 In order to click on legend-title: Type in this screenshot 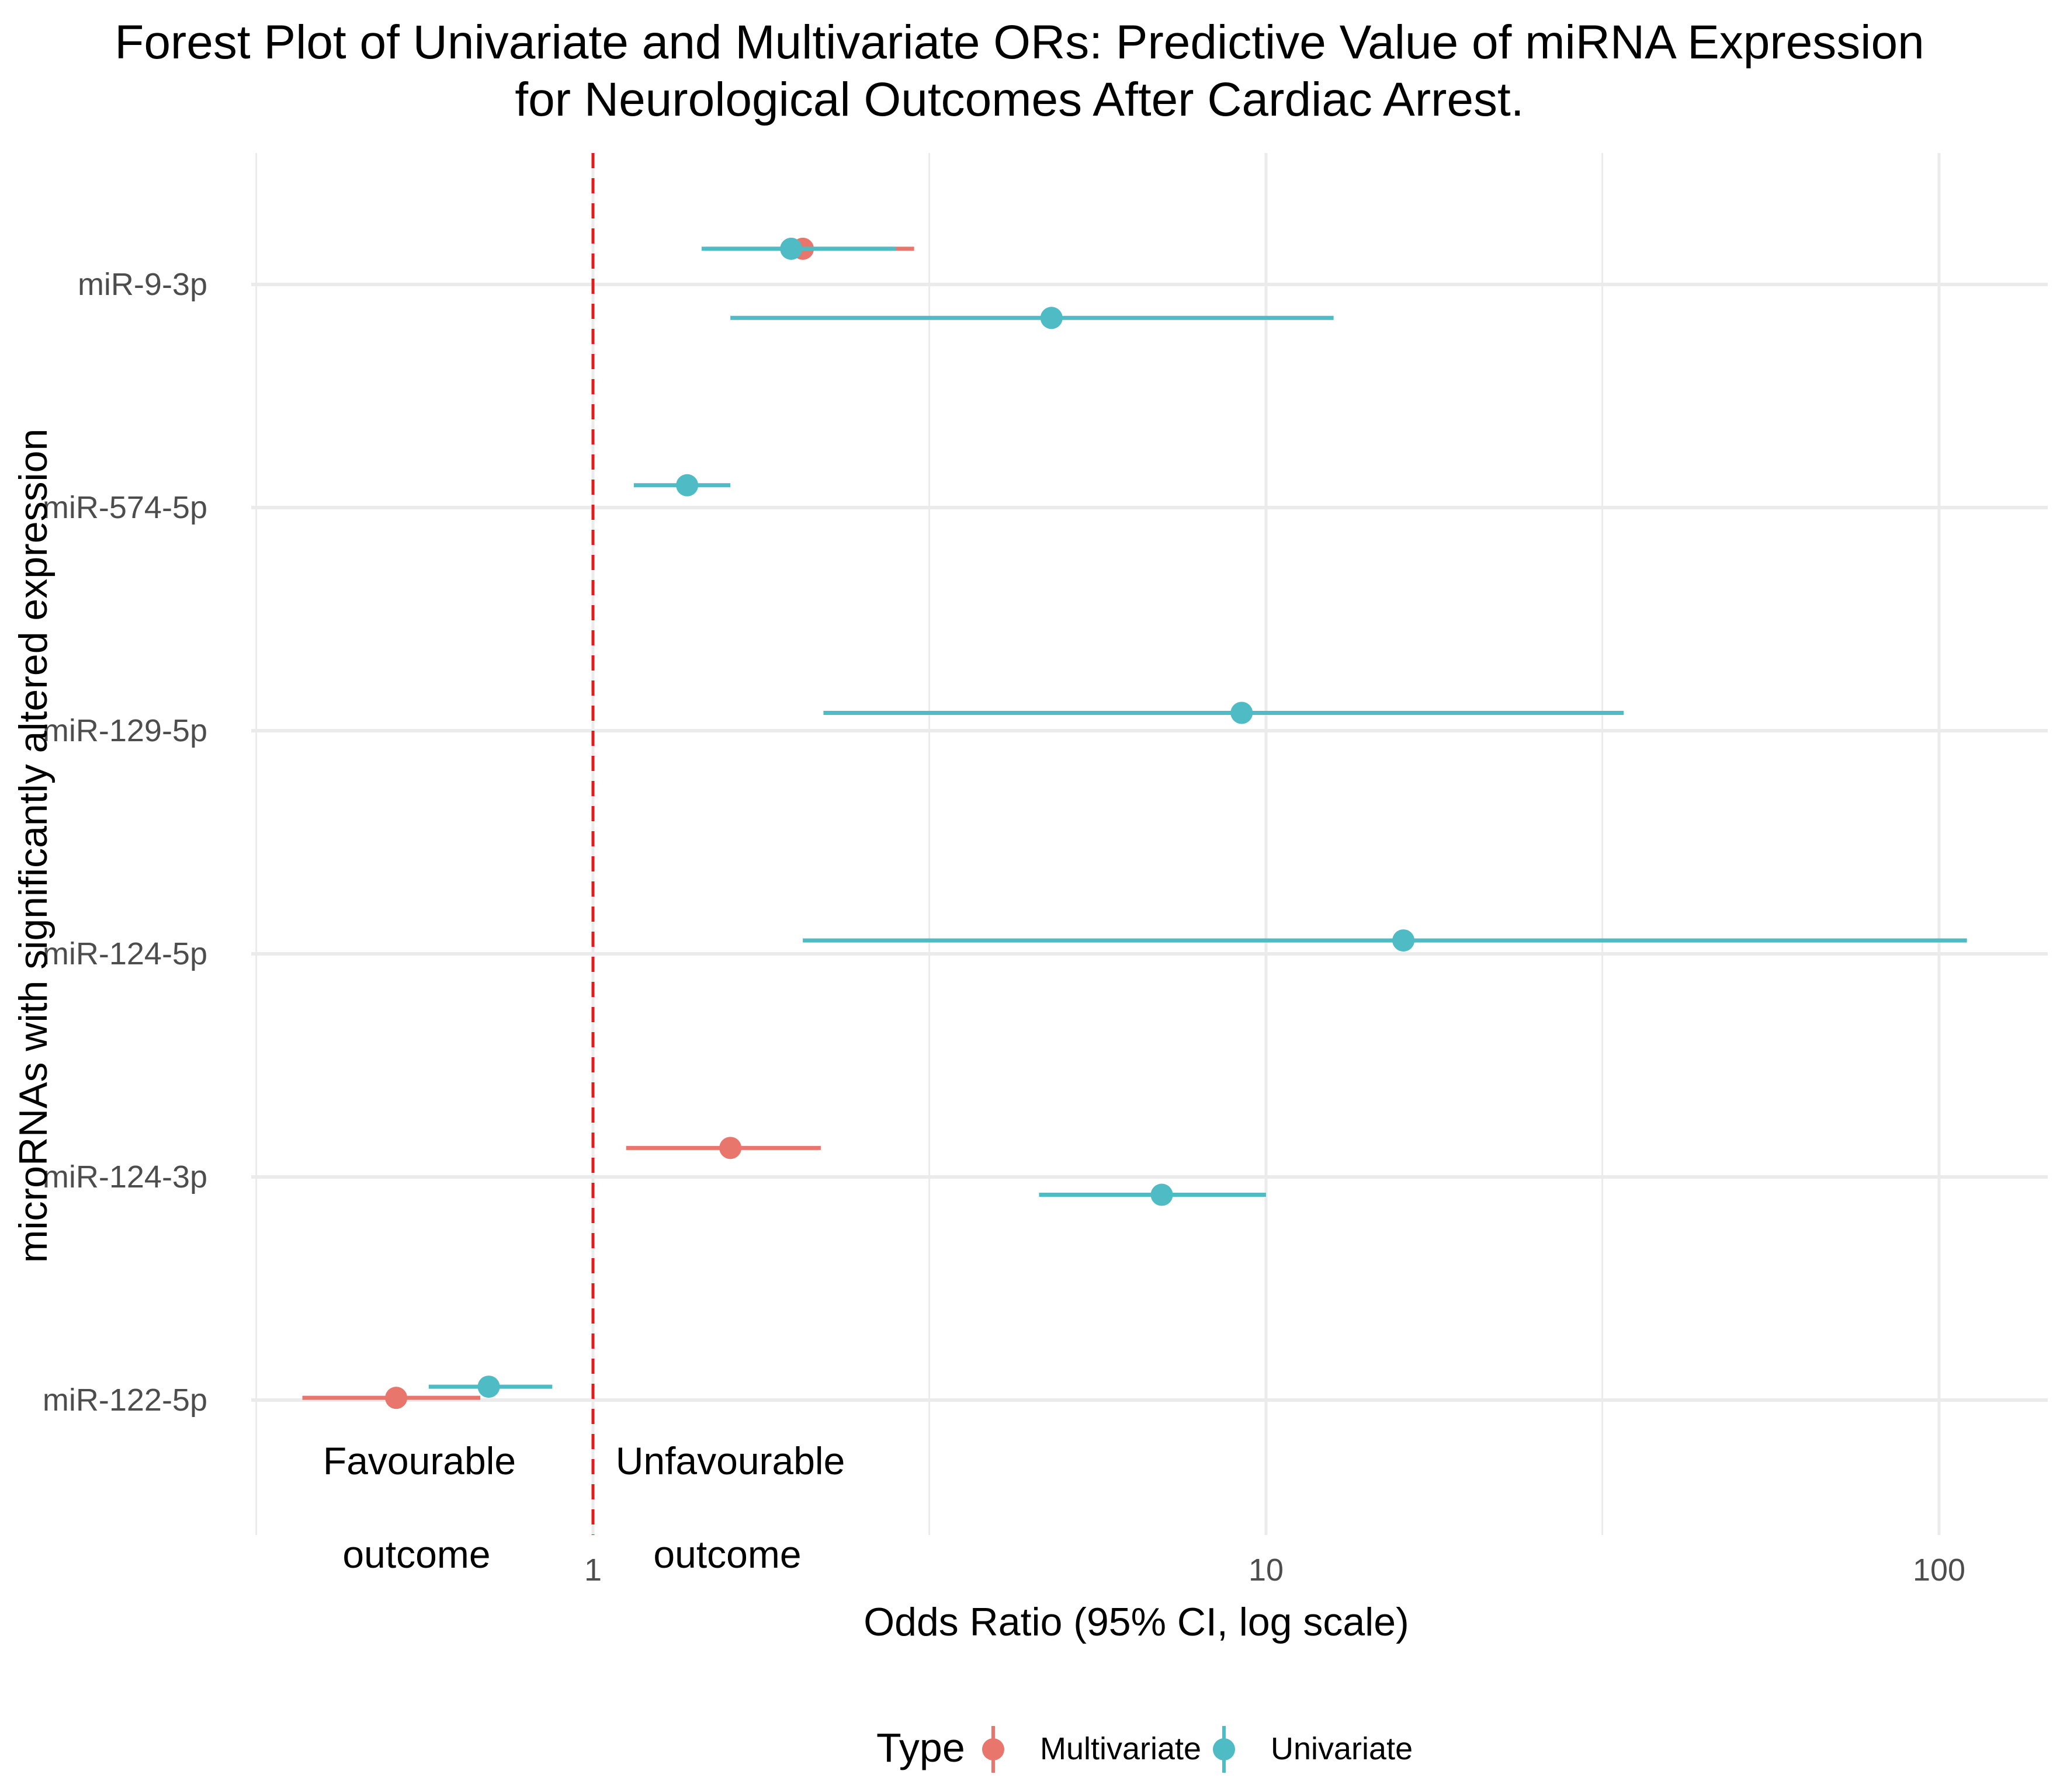, I will do `click(920, 1747)`.